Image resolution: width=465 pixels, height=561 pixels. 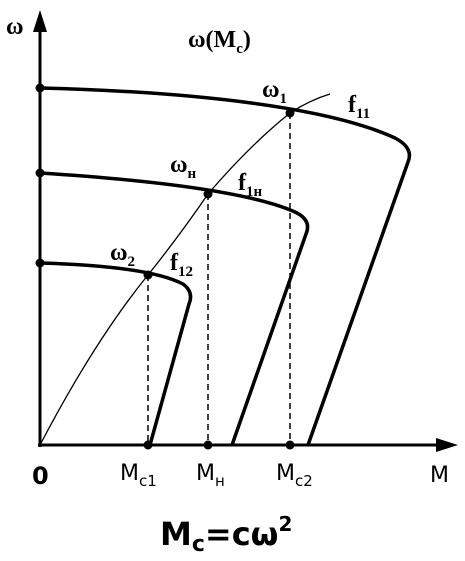 I want to click on point-label: ωн, so click(x=183, y=167).